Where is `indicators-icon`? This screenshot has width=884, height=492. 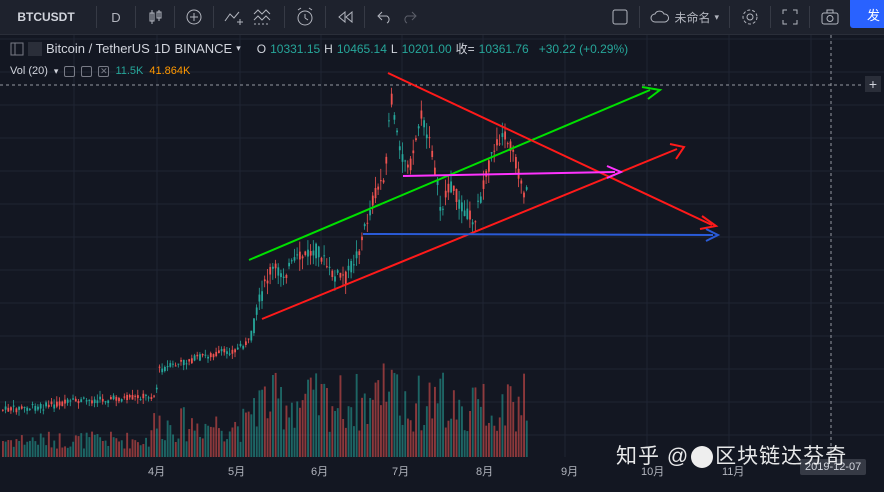 indicators-icon is located at coordinates (234, 17).